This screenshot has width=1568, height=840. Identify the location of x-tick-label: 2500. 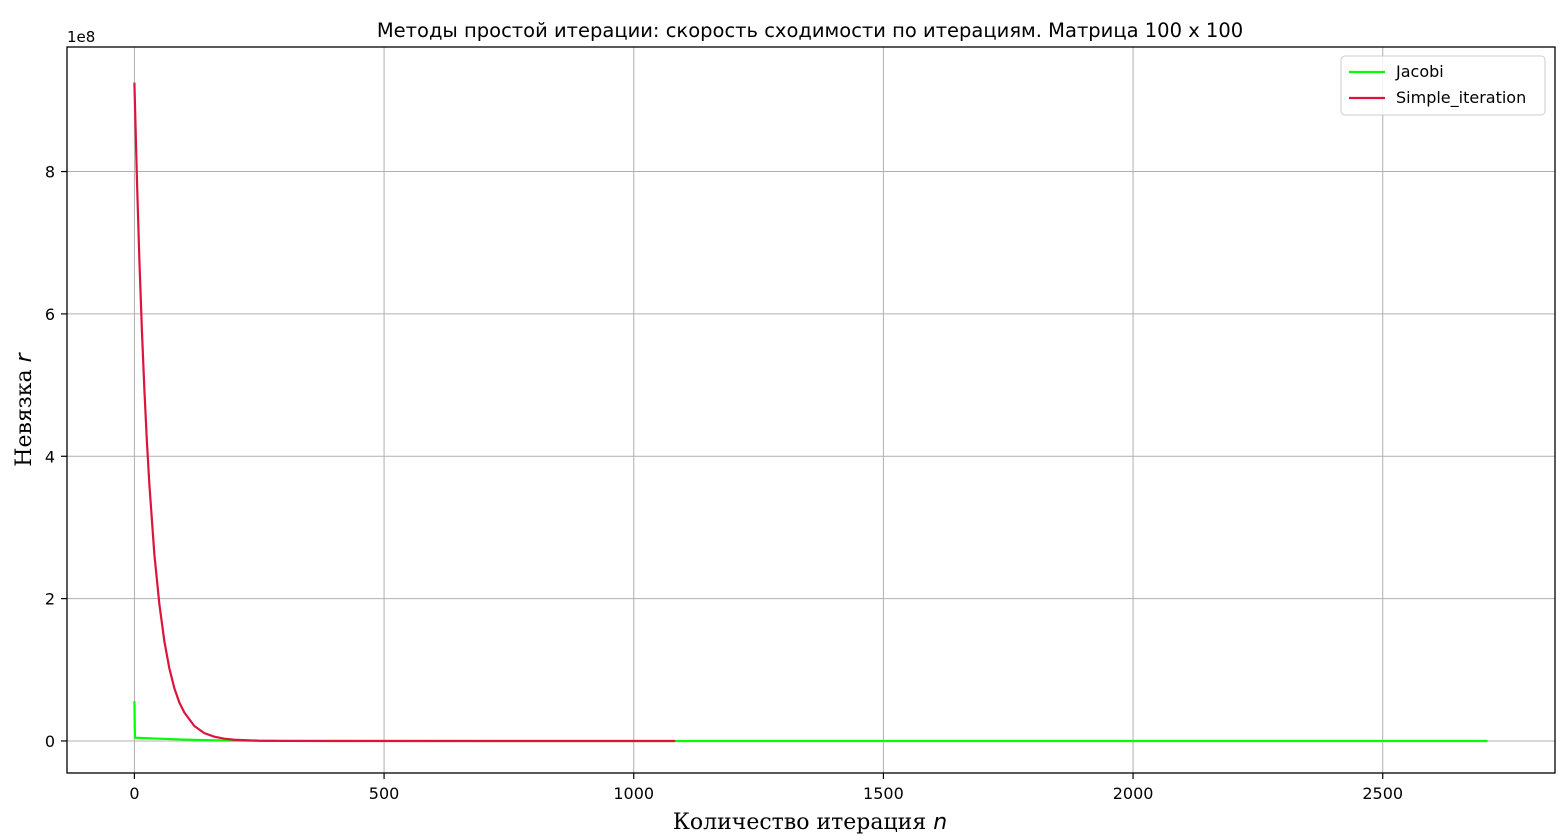
(1382, 793).